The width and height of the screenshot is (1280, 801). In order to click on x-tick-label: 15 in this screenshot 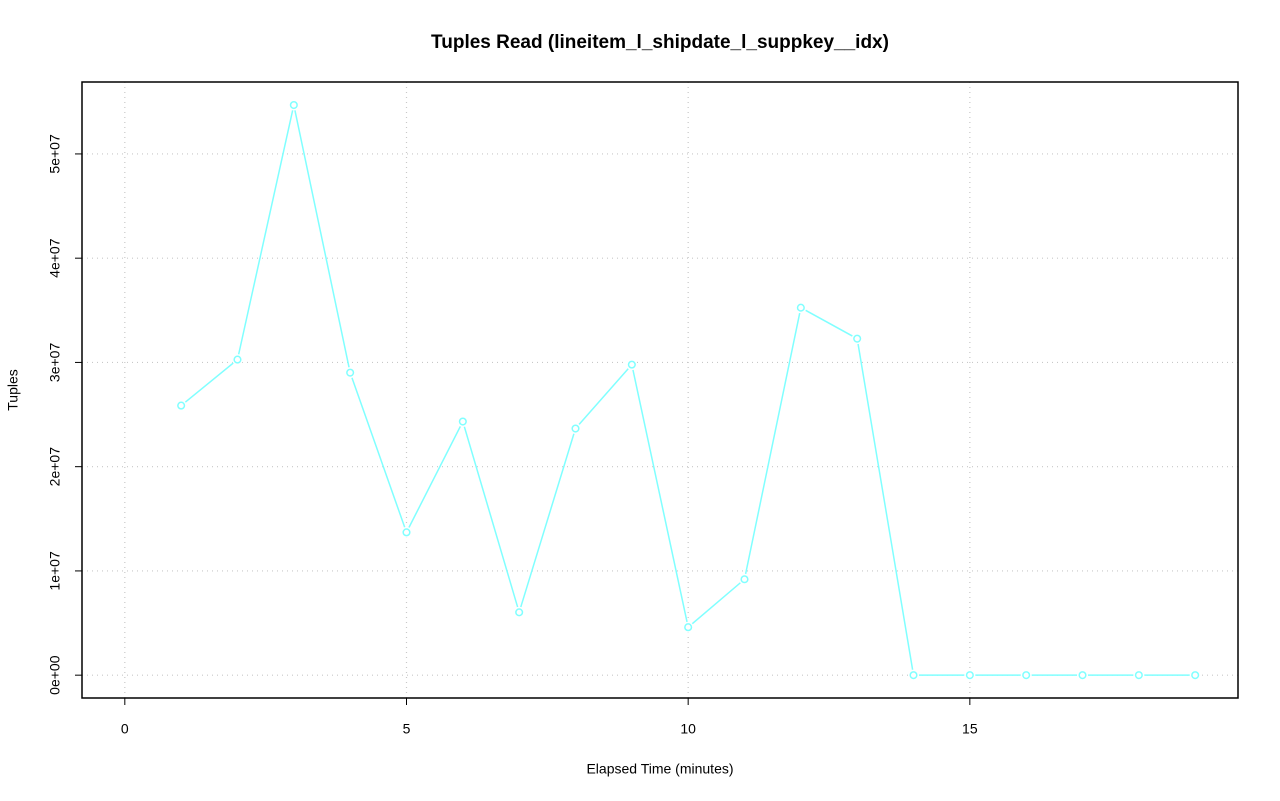, I will do `click(970, 729)`.